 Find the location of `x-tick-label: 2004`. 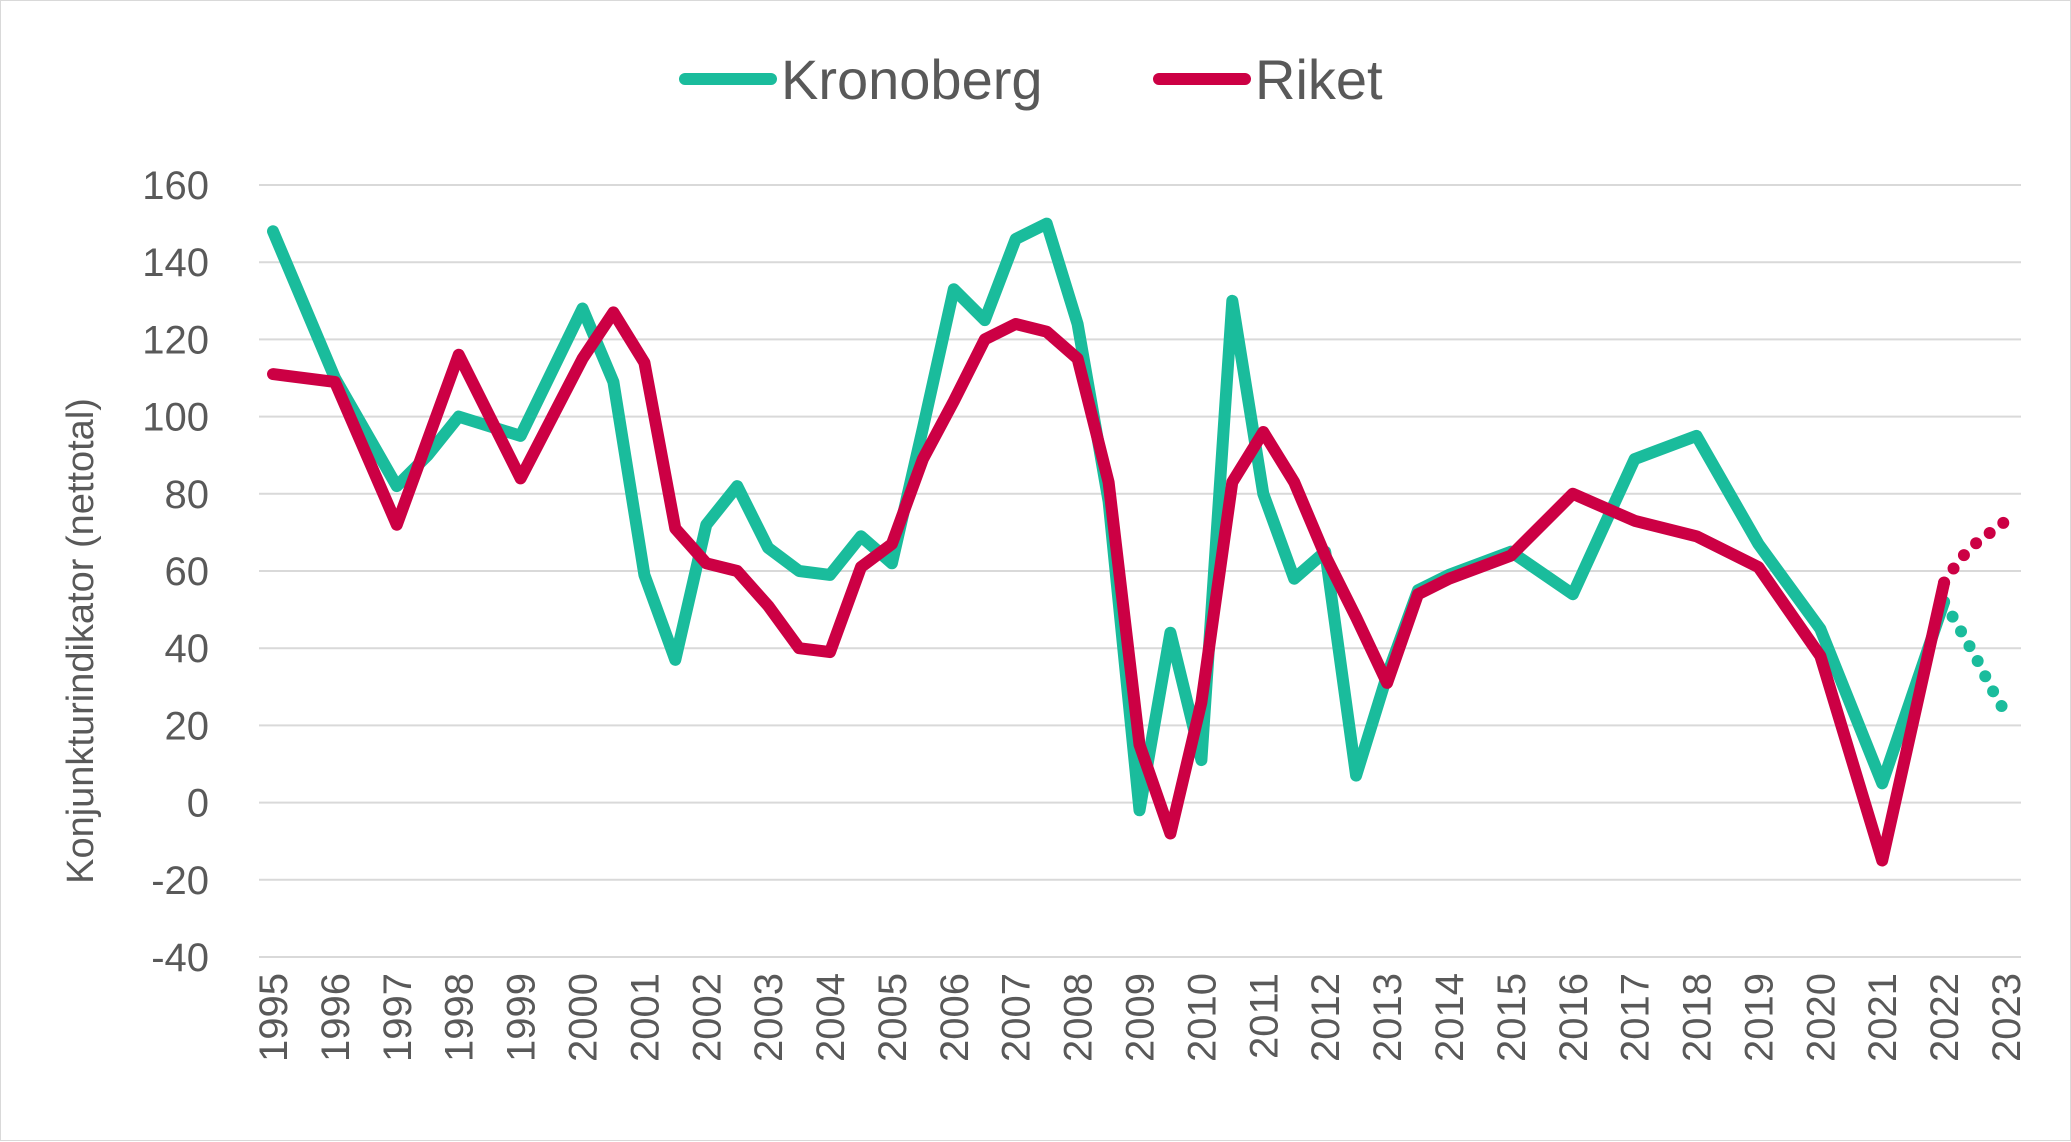

x-tick-label: 2004 is located at coordinates (831, 1017).